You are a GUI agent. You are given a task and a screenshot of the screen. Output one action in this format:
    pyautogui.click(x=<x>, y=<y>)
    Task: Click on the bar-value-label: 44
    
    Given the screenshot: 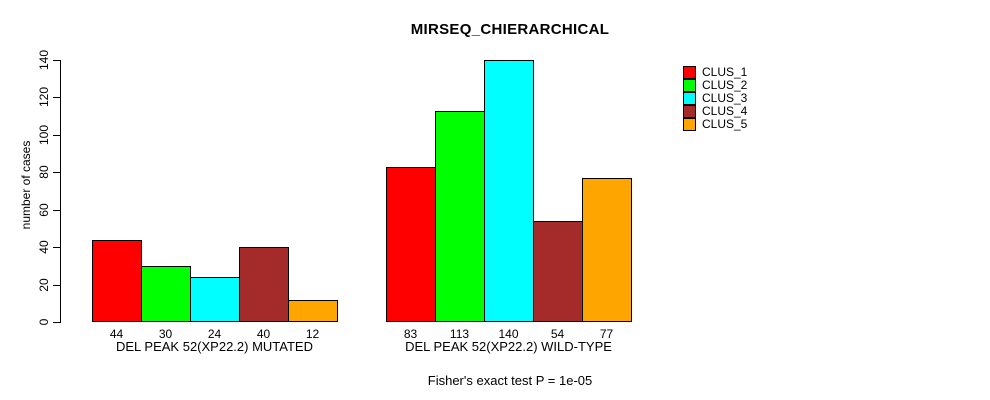 What is the action you would take?
    pyautogui.click(x=116, y=334)
    